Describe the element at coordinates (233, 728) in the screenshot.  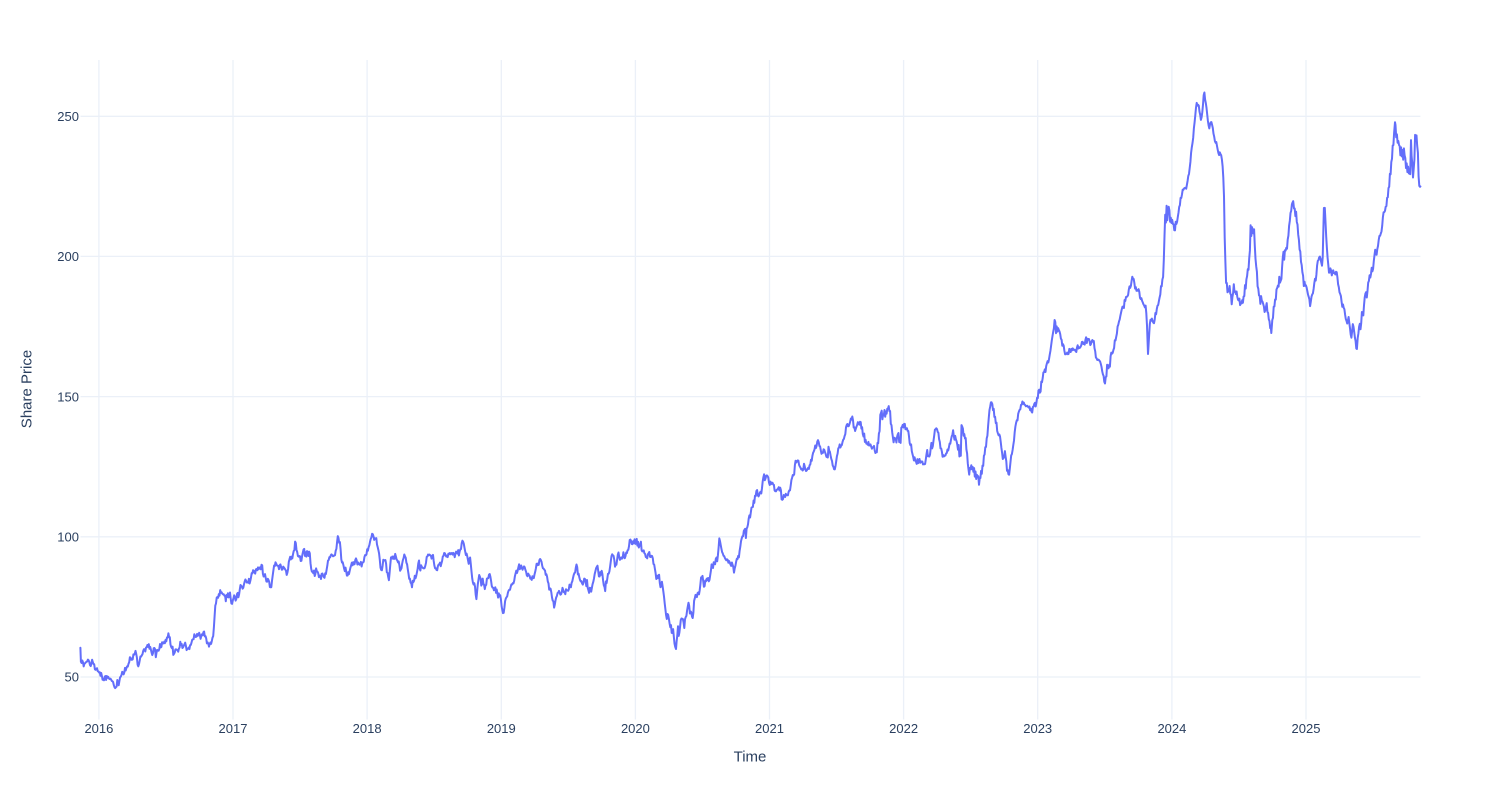
I see `svg-text: 2017` at that location.